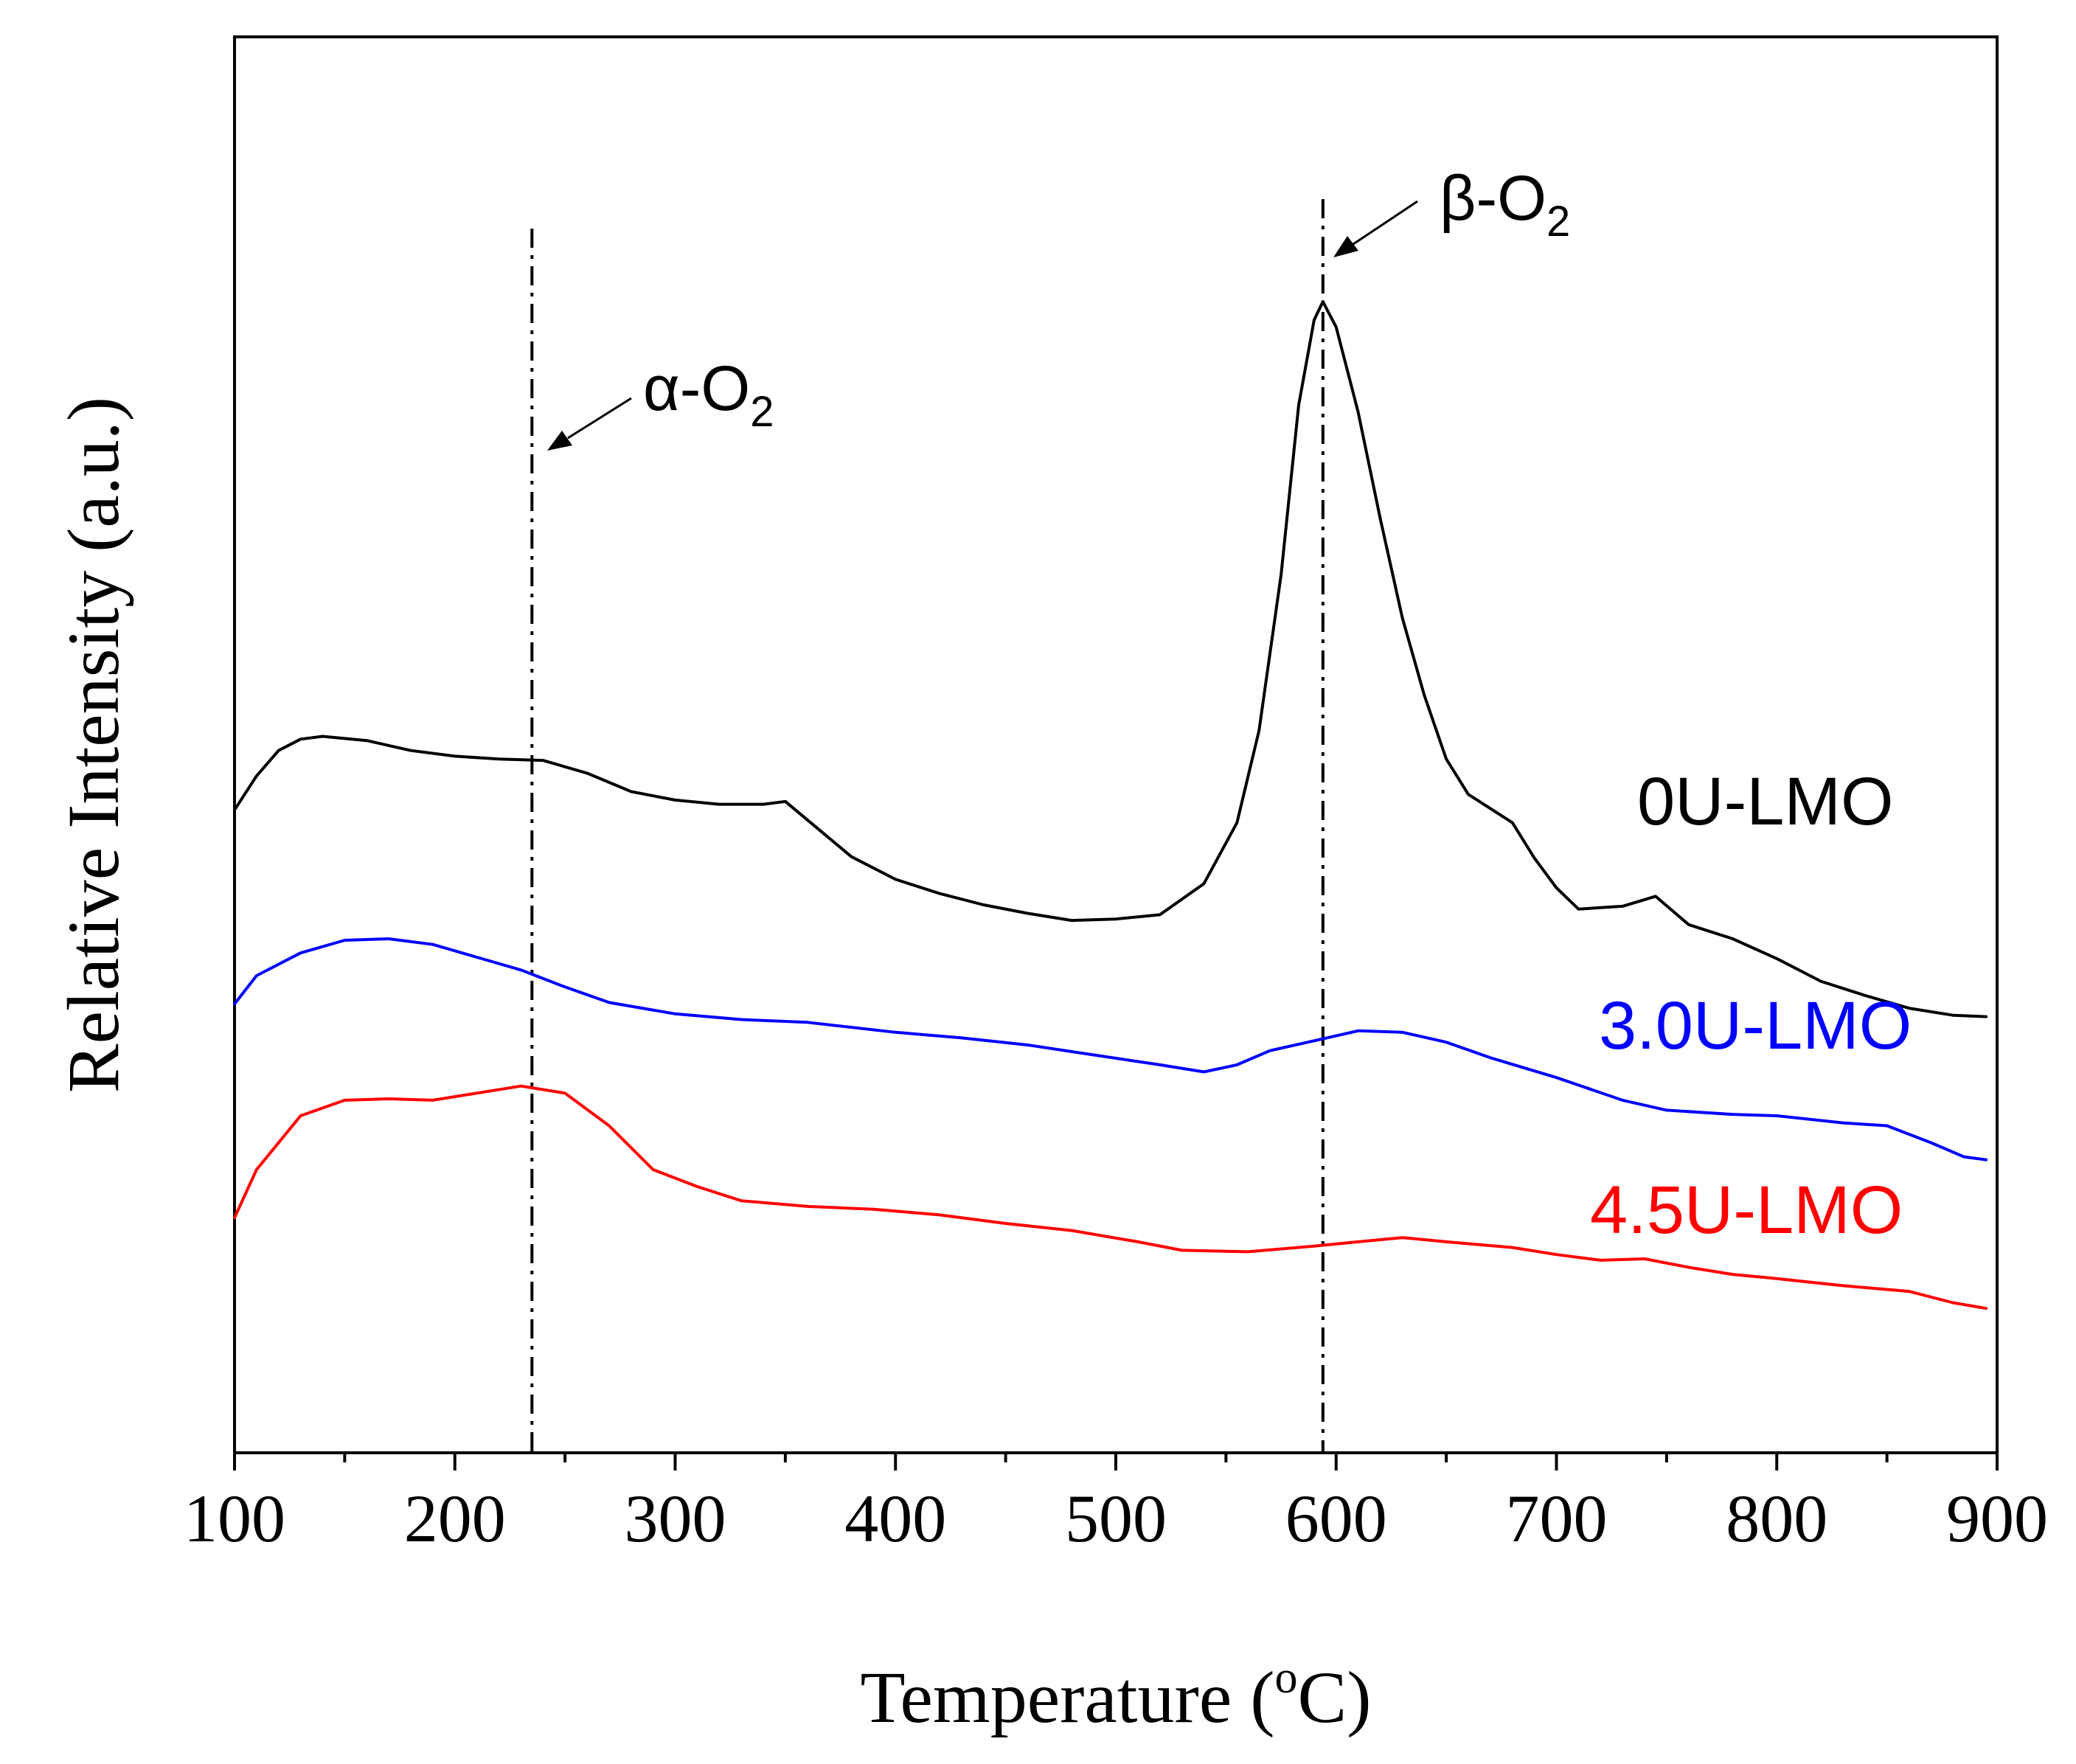 The width and height of the screenshot is (2076, 1764). Describe the element at coordinates (234, 1518) in the screenshot. I see `x-tick-label: 100` at that location.